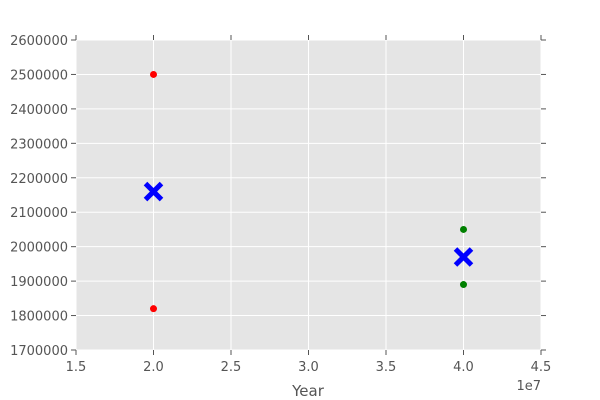 This screenshot has height=400, width=600. Describe the element at coordinates (39, 41) in the screenshot. I see `y-tick-label: 2600000` at that location.